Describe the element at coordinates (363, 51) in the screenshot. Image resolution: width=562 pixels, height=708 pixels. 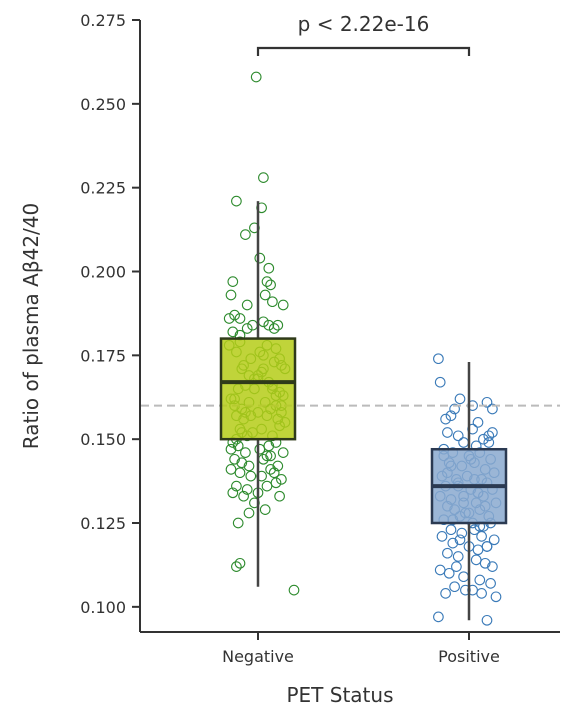
I see `significance-bracket` at that location.